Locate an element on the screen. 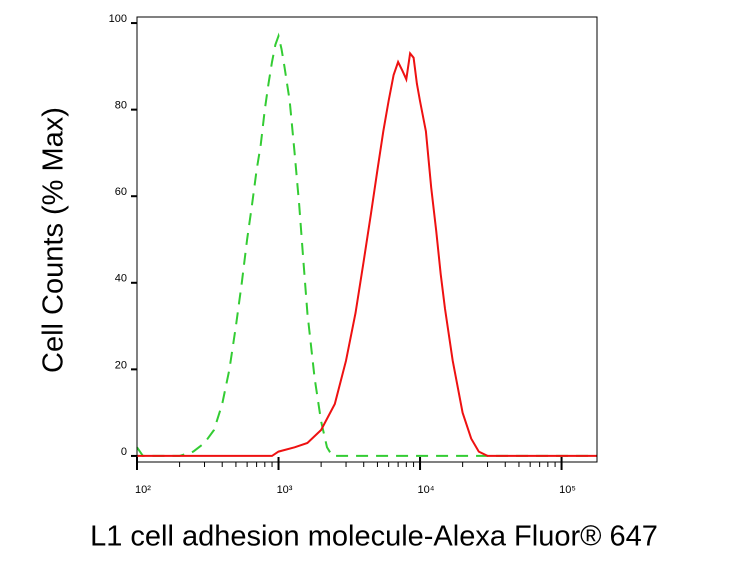  y-tick-label: 100 is located at coordinates (118, 19).